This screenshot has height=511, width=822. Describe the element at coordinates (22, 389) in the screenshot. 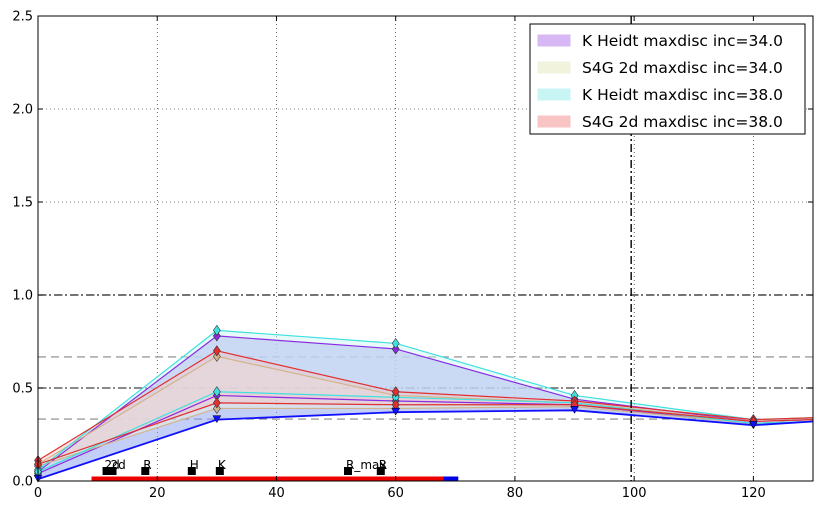

I see `y-tick-label: 0.5` at that location.